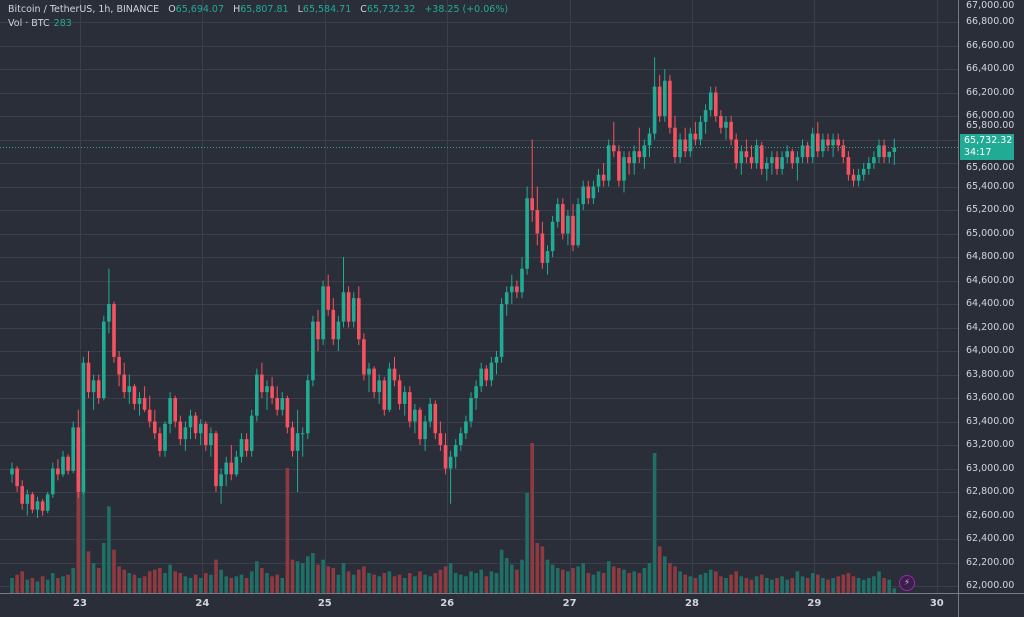  What do you see at coordinates (990, 126) in the screenshot?
I see `price-tick-label: 65,800.00` at bounding box center [990, 126].